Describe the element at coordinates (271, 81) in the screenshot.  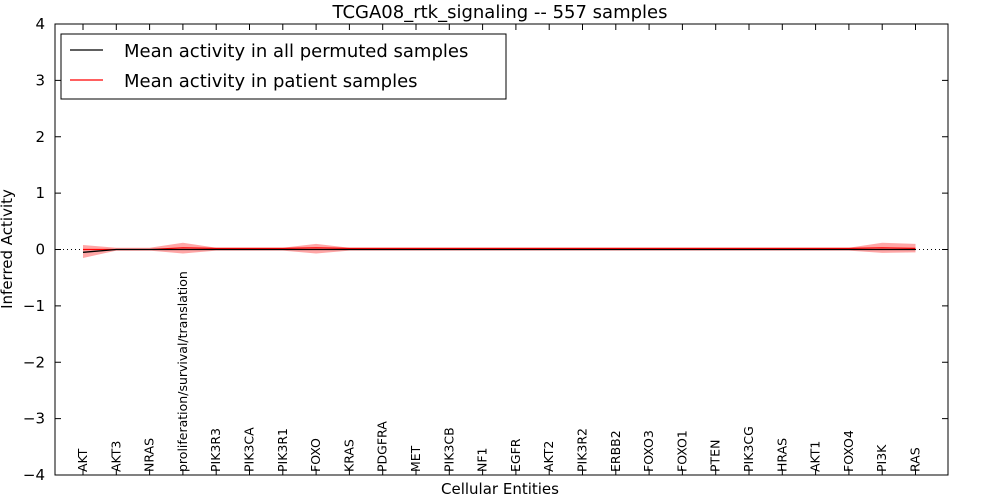
I see `legend-label-patient: Mean activity in patient samples` at that location.